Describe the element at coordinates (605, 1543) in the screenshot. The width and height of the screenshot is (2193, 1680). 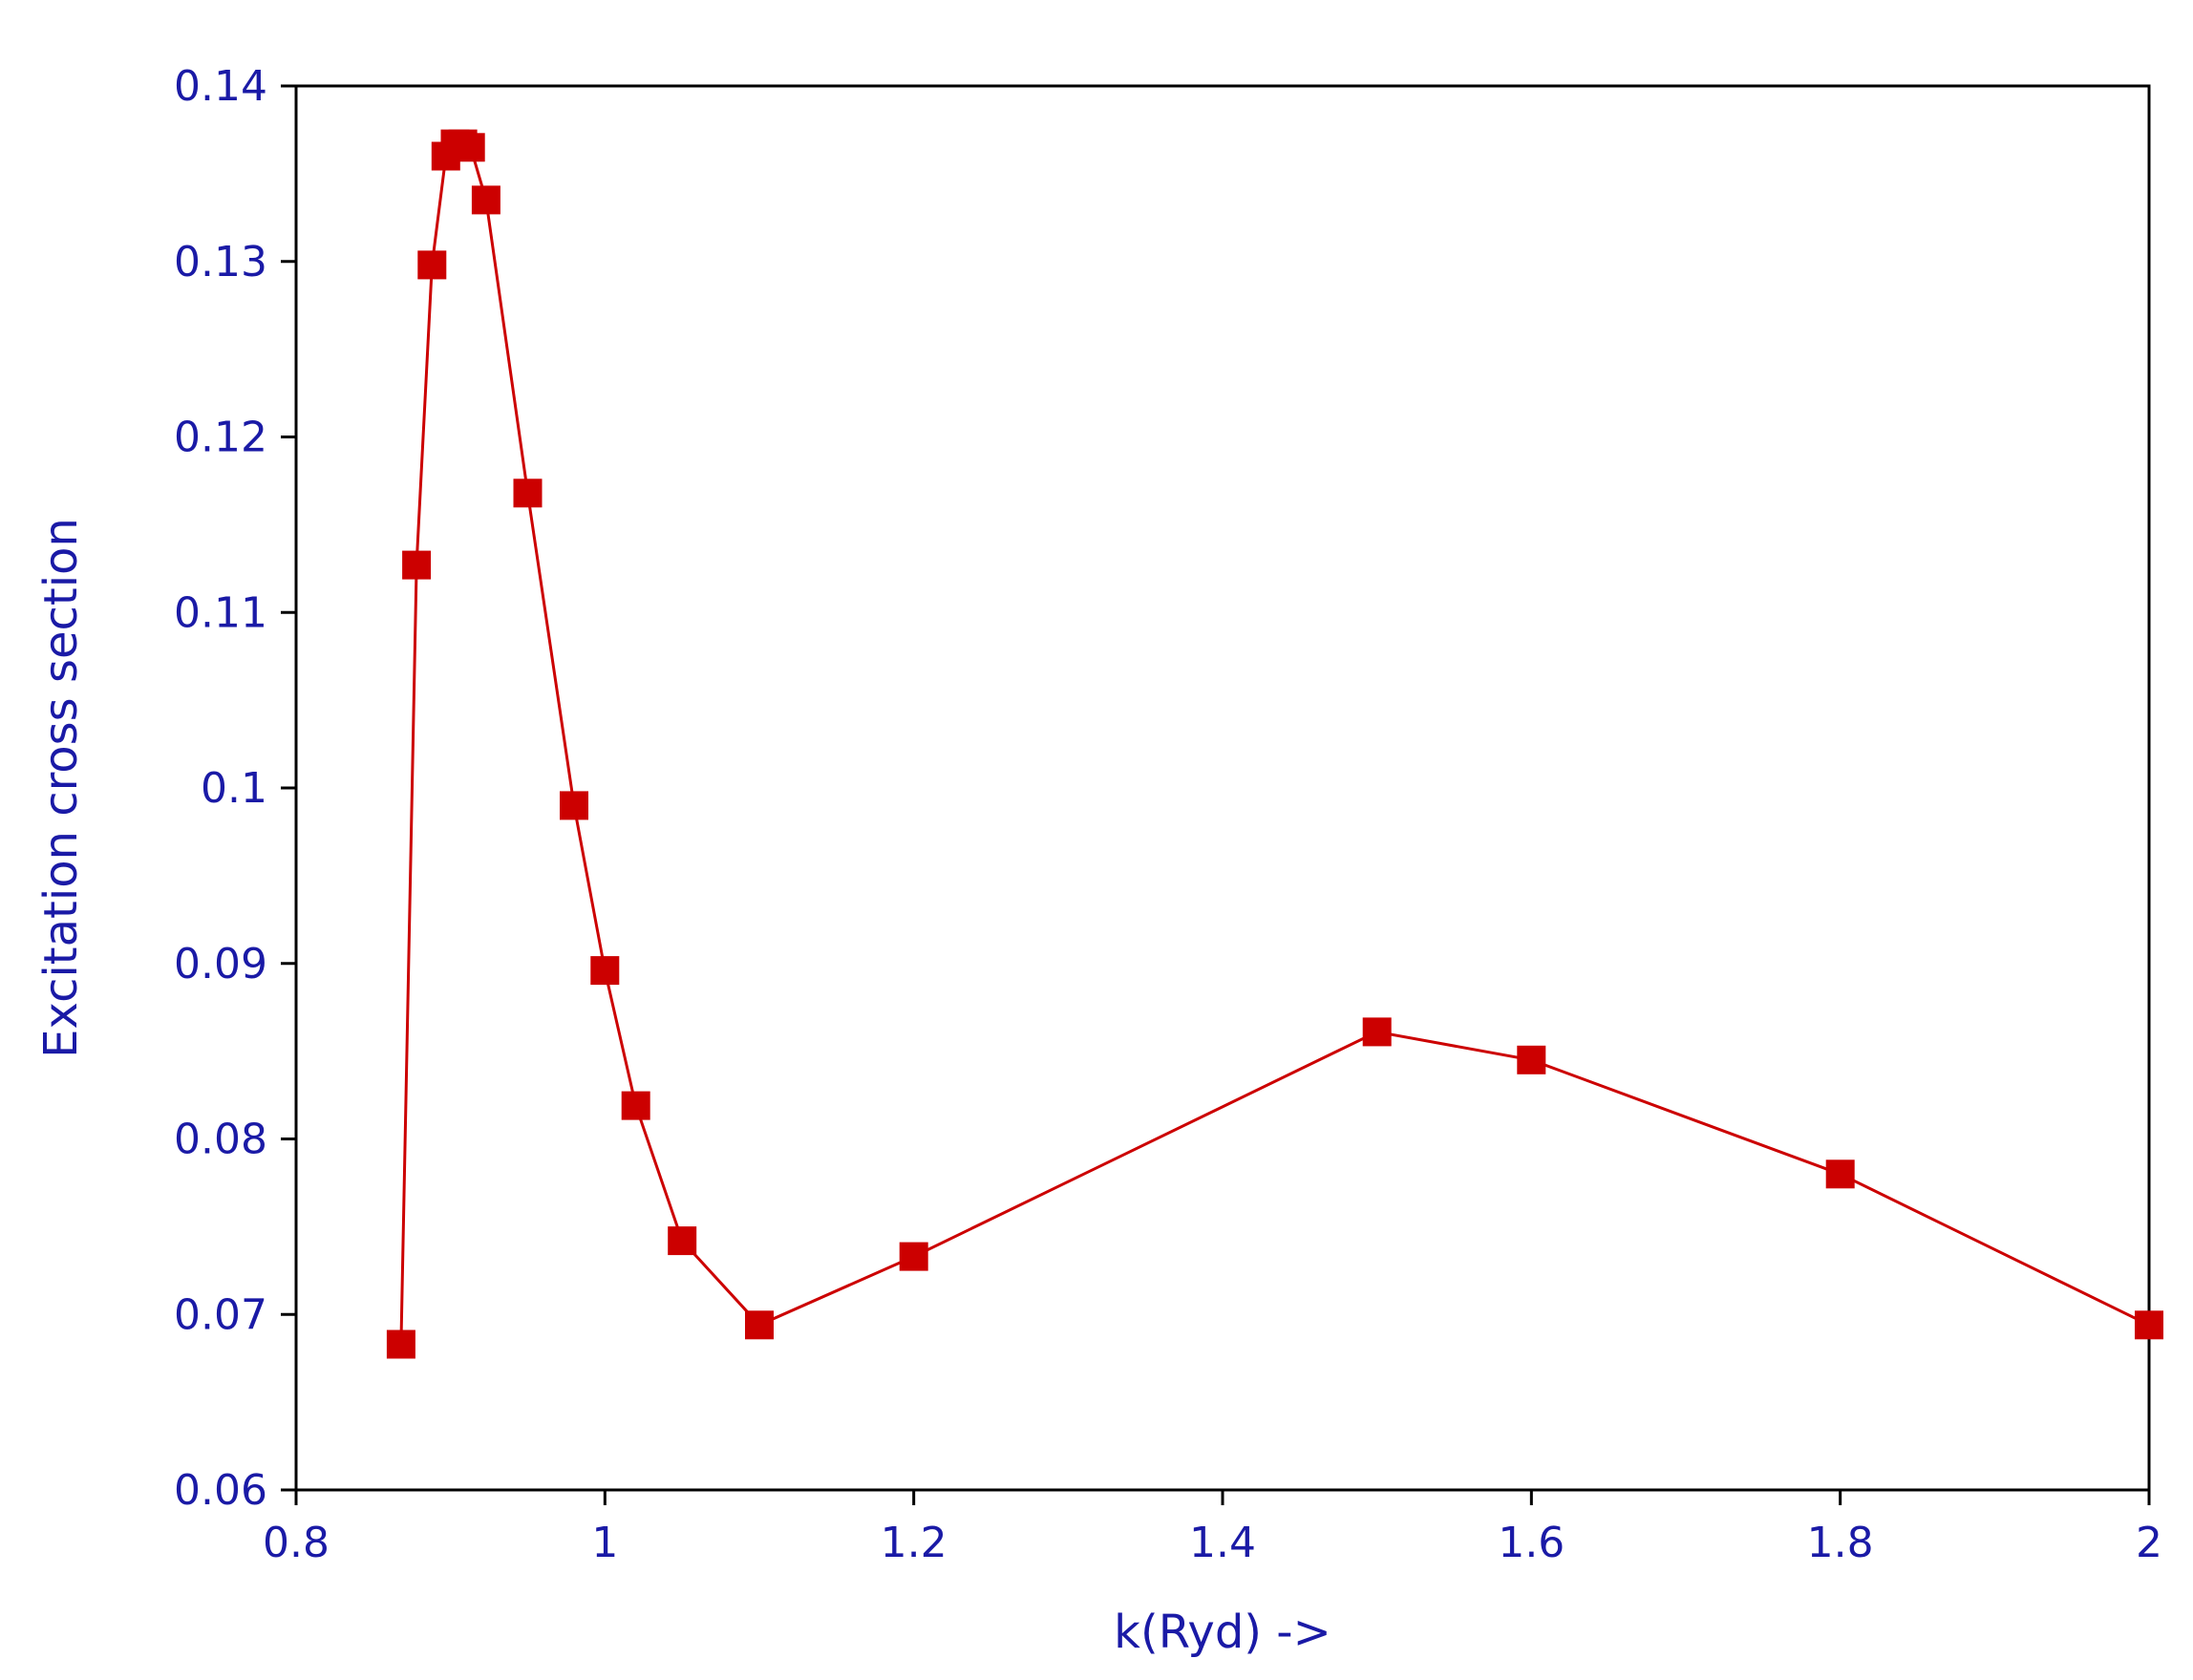
I see `x-tick-label: 1` at that location.